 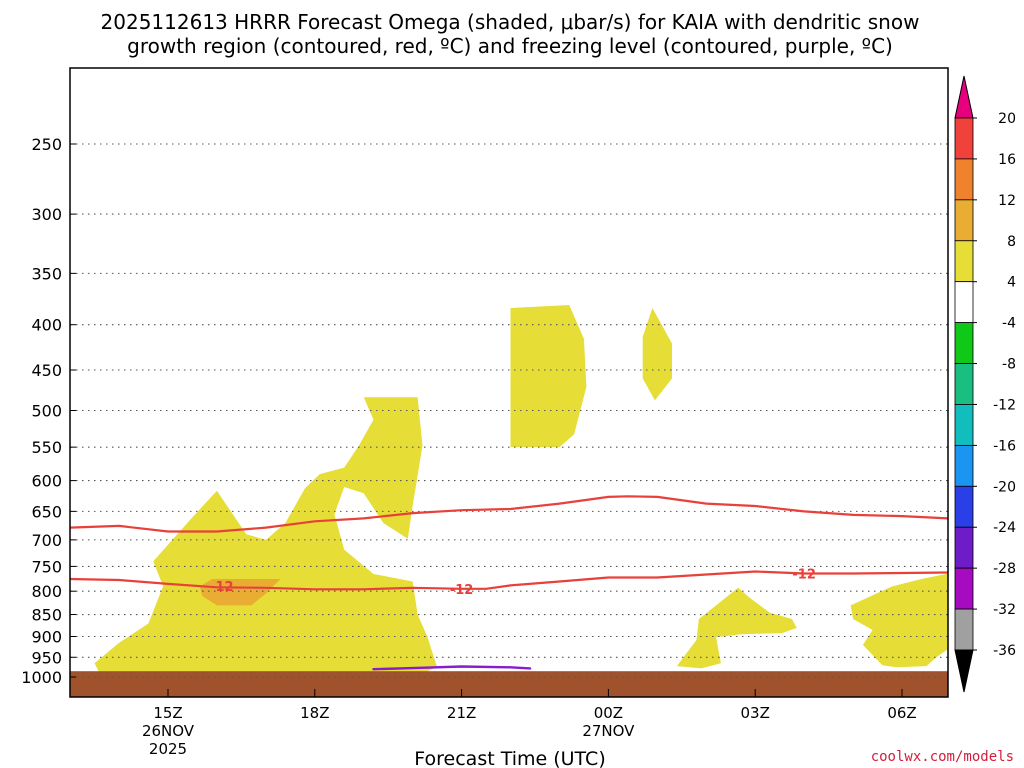 I want to click on y-tick-label: 850, so click(x=46, y=615).